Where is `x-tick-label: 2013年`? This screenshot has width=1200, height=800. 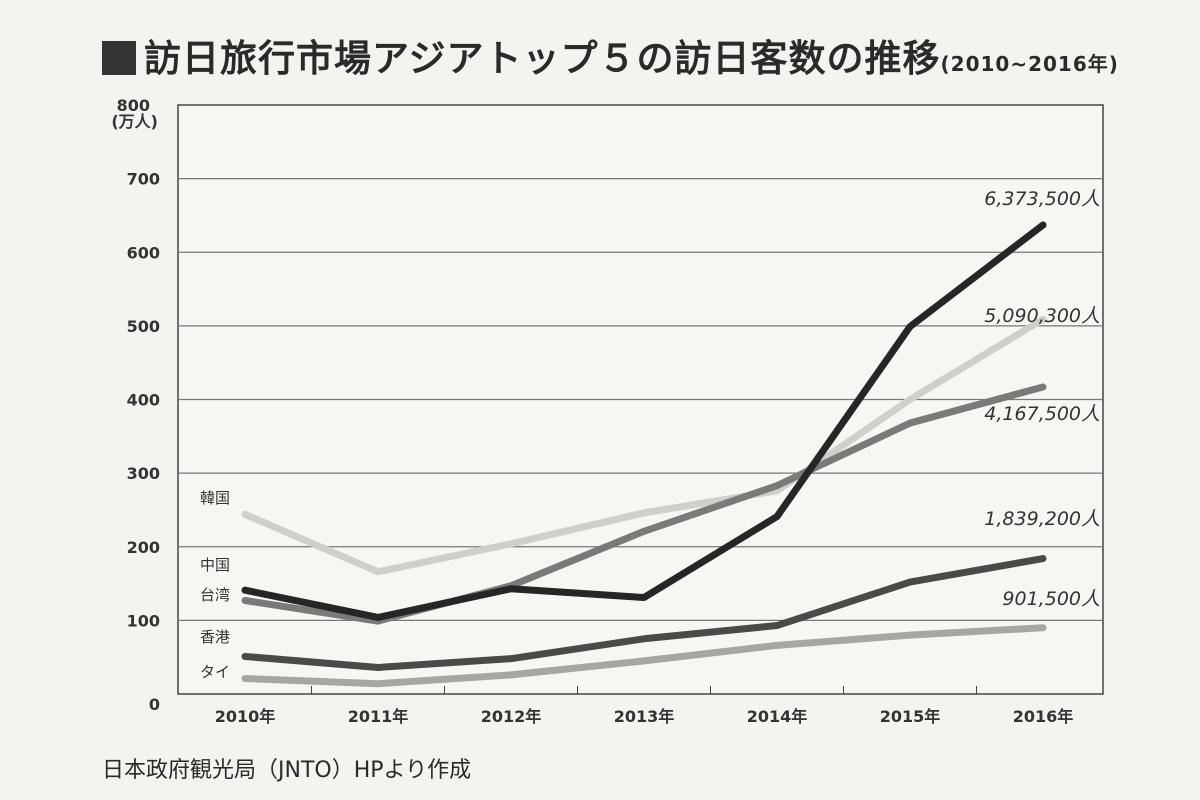 x-tick-label: 2013年 is located at coordinates (644, 716).